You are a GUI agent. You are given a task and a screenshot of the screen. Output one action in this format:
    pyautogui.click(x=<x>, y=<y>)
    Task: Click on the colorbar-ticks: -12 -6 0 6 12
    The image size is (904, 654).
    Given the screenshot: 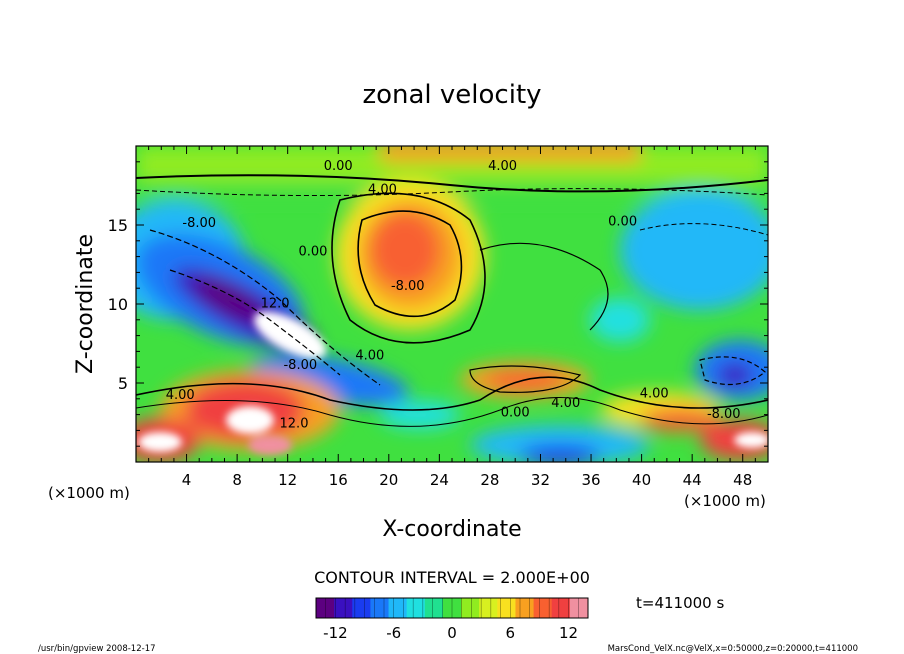 What is the action you would take?
    pyautogui.click(x=450, y=633)
    